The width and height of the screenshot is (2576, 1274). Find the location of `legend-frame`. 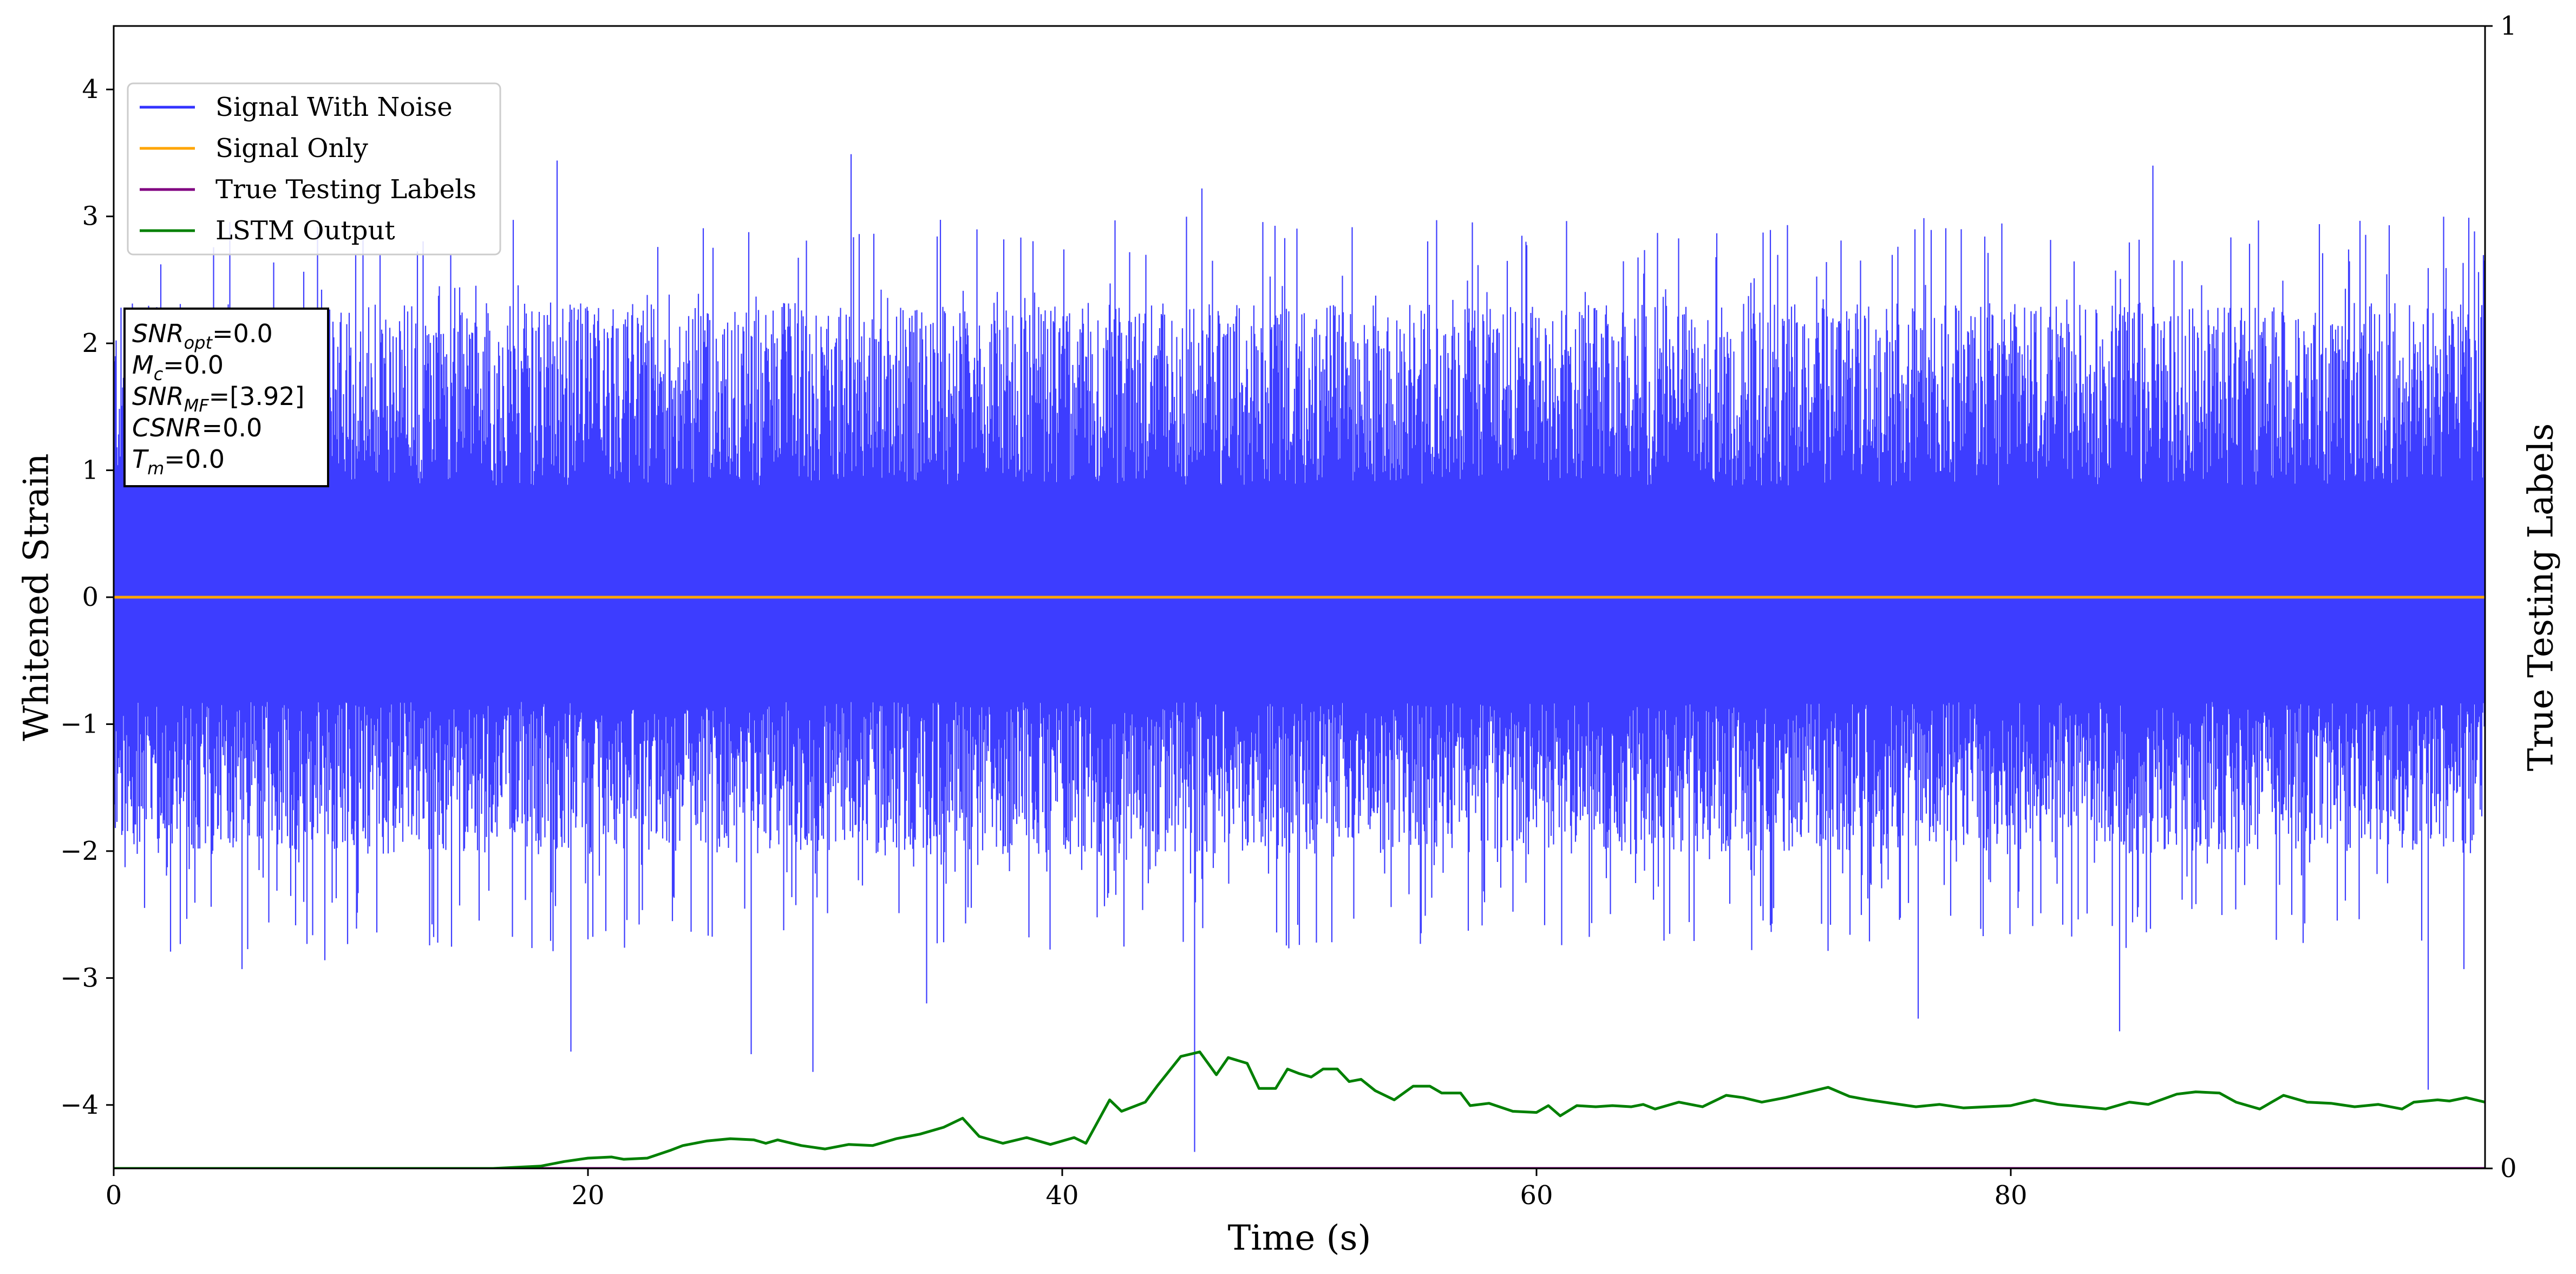

legend-frame is located at coordinates (314, 169).